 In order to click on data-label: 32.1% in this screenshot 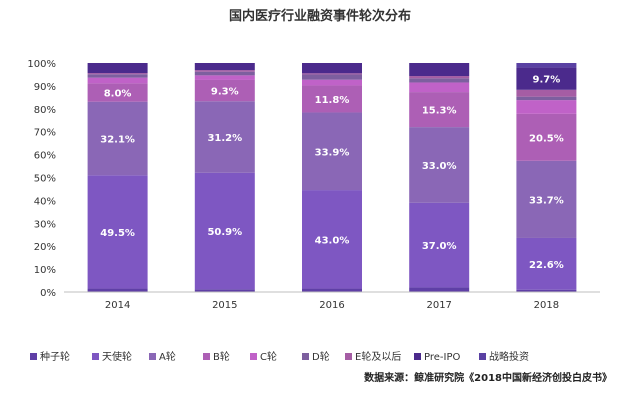, I will do `click(117, 139)`.